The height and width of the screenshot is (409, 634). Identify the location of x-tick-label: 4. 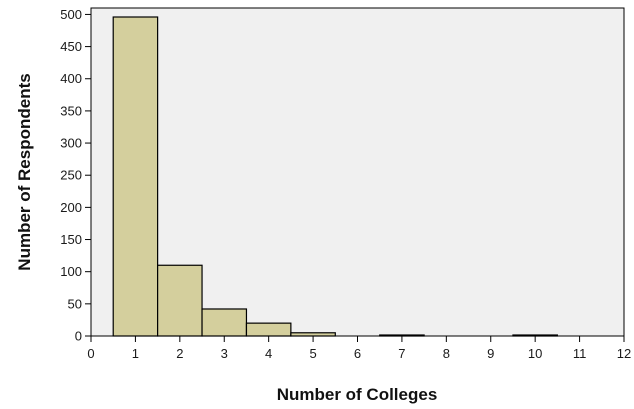
(268, 353).